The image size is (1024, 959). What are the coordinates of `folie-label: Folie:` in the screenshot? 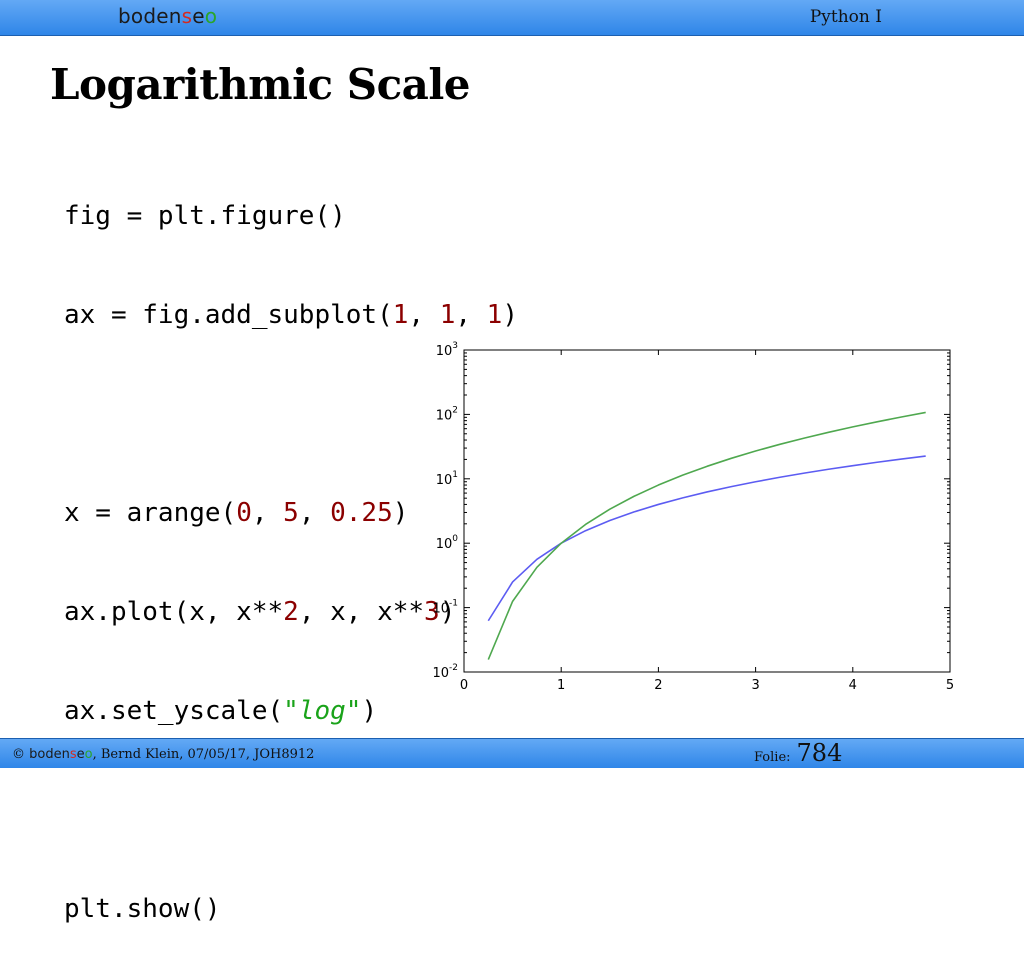 It's located at (772, 757).